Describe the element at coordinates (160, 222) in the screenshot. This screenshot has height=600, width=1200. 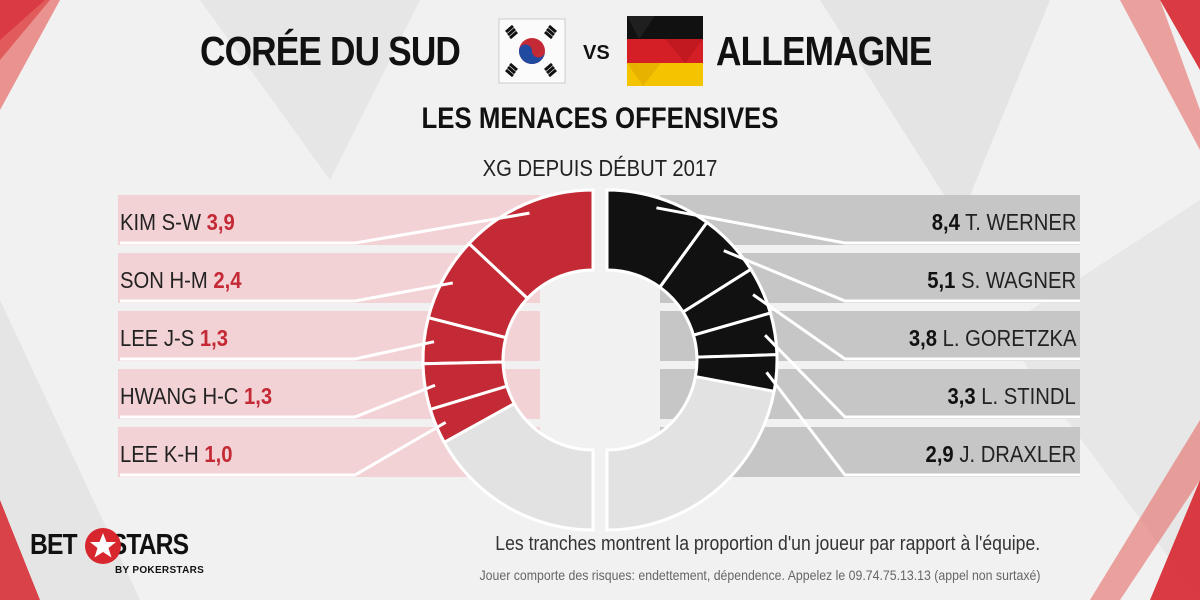
I see `player-name: KIM S-W` at that location.